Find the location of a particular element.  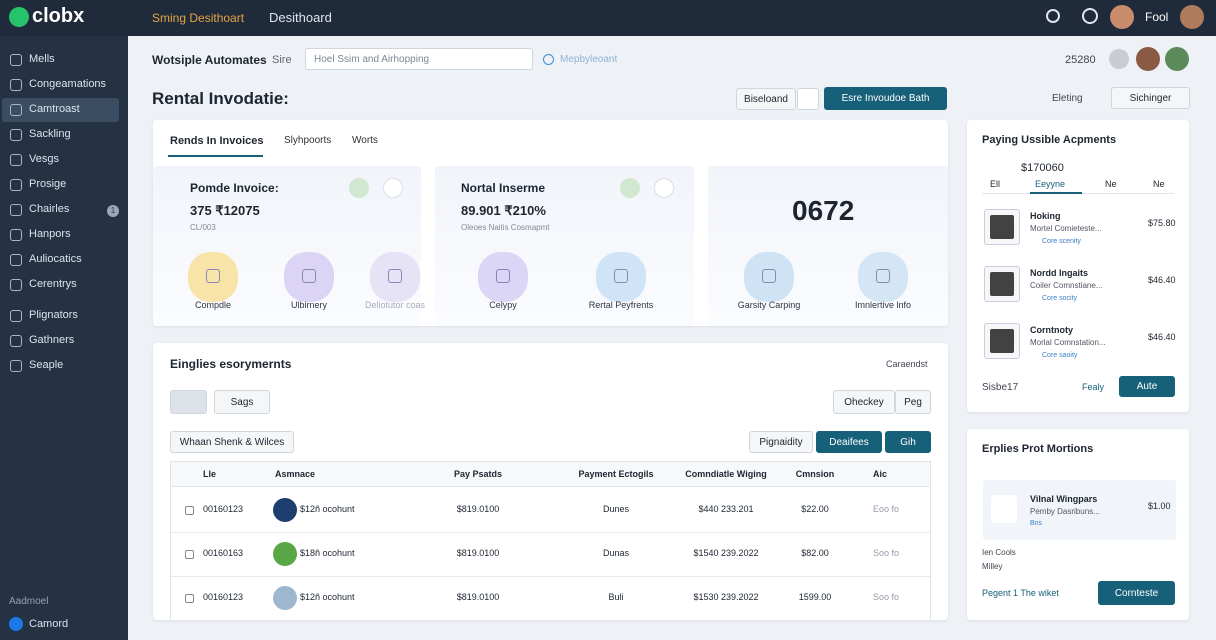

sidebar-item: Mells is located at coordinates (42, 59).